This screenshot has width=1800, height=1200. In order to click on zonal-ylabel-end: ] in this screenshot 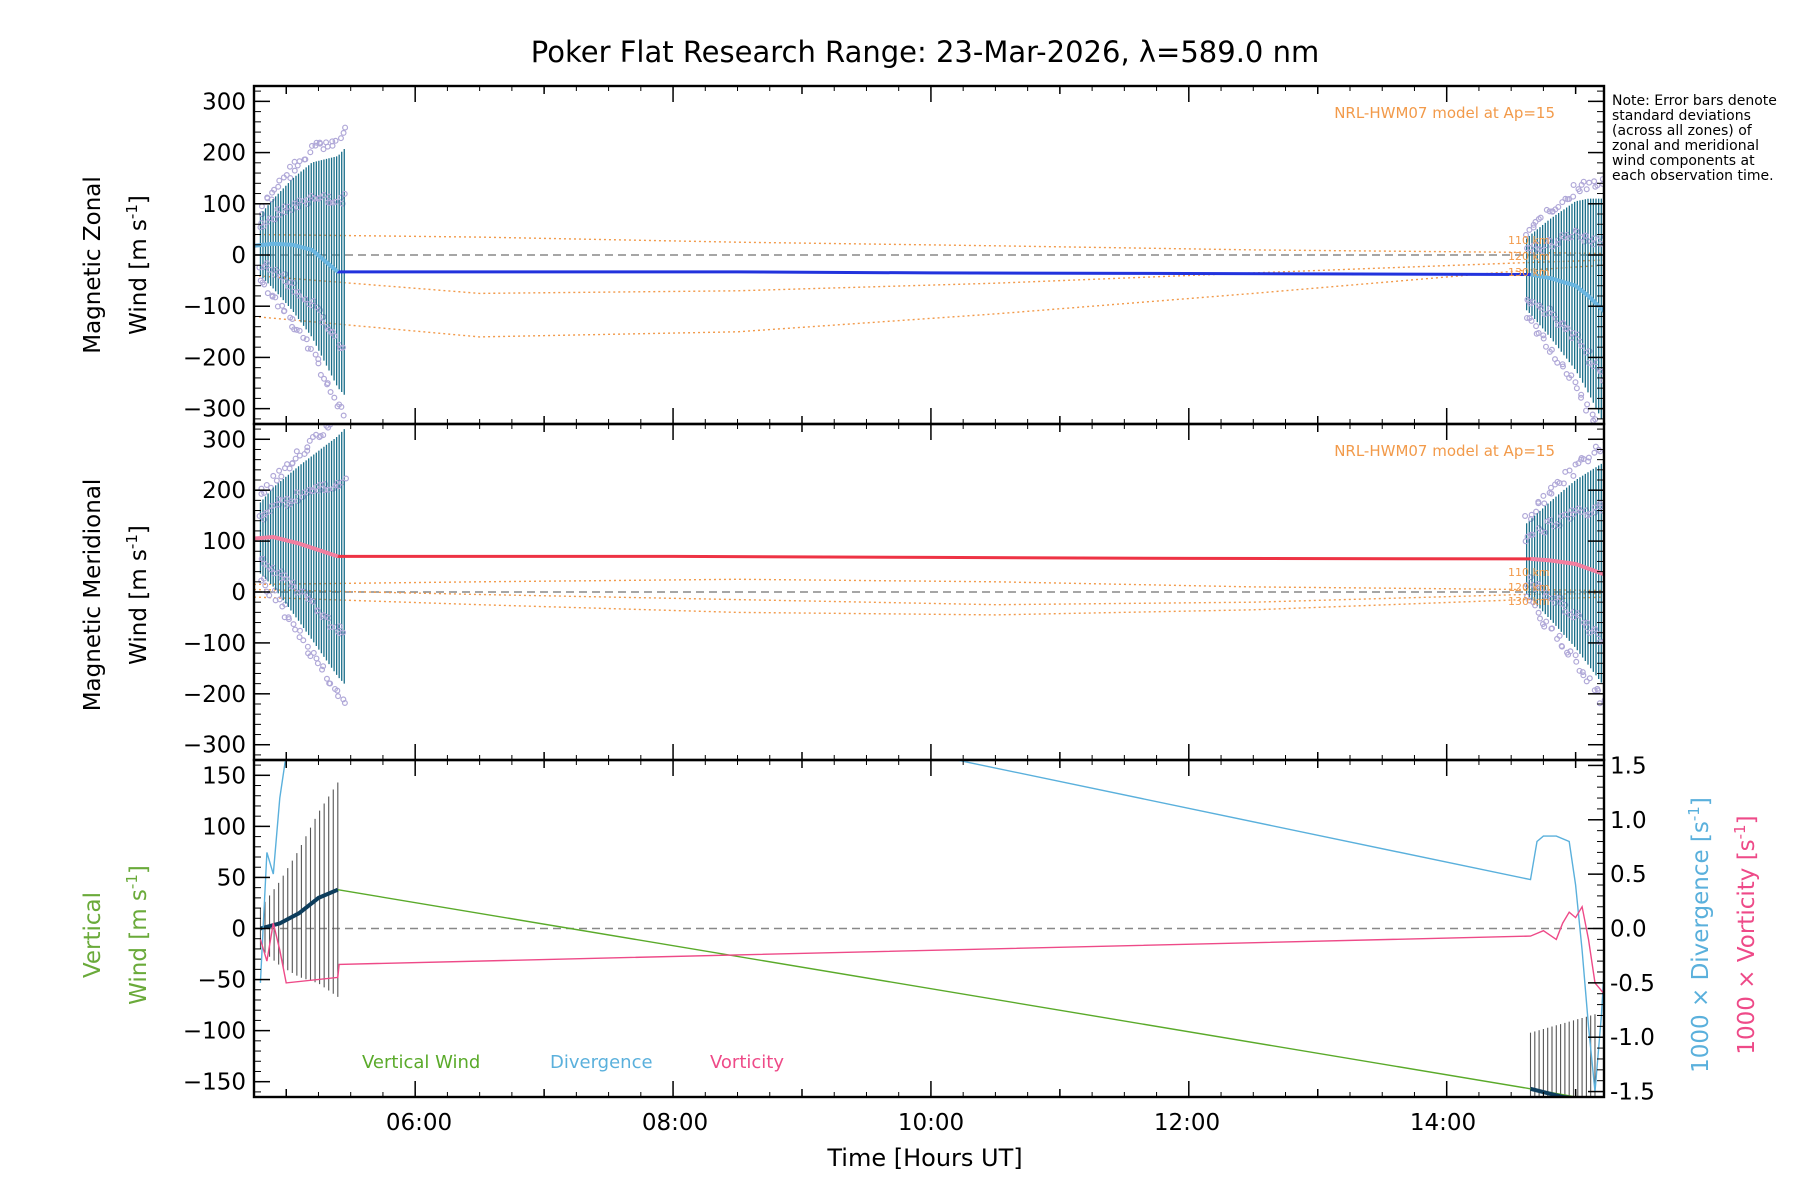, I will do `click(139, 199)`.